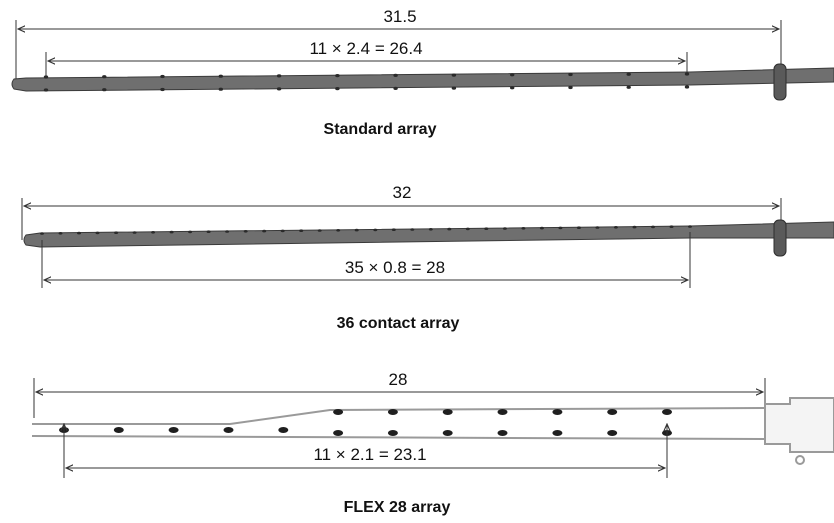  What do you see at coordinates (800, 460) in the screenshot?
I see `flex28-handle-nub` at bounding box center [800, 460].